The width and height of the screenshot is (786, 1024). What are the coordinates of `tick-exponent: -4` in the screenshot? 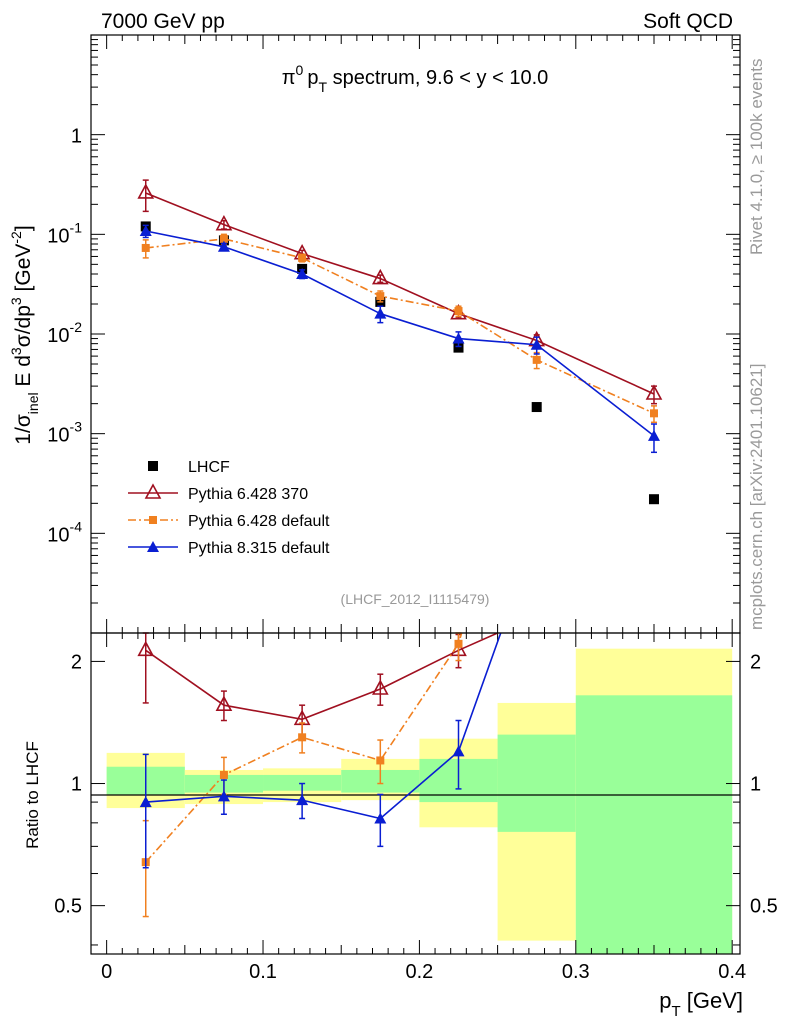 It's located at (76, 526).